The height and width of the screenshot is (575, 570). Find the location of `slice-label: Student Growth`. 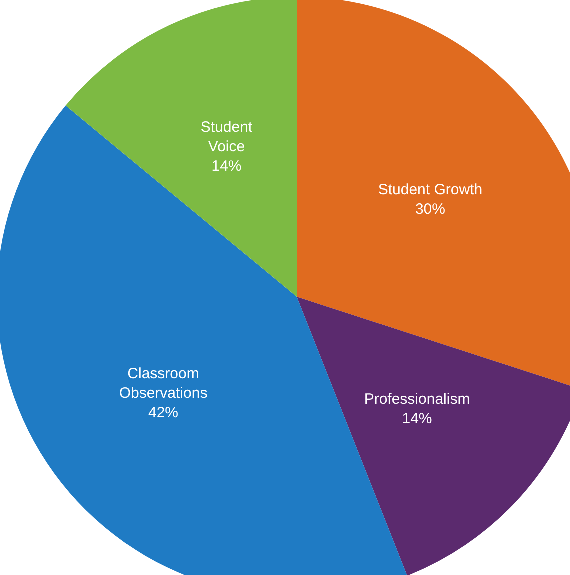

slice-label: Student Growth is located at coordinates (430, 189).